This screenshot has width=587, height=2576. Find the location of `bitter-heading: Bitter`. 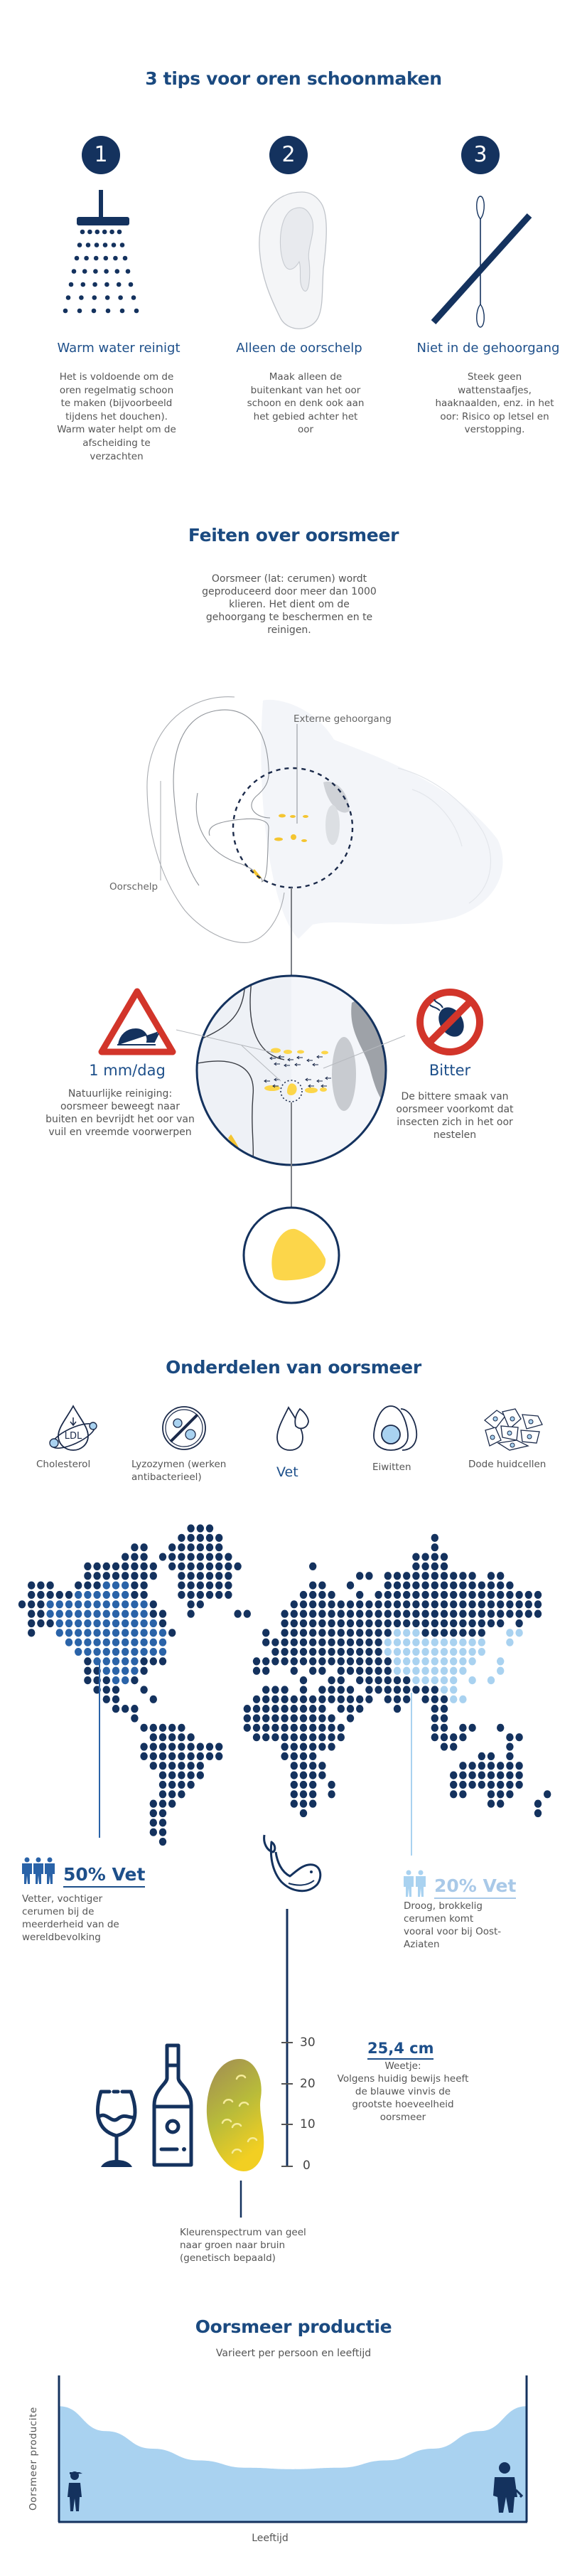

bitter-heading: Bitter is located at coordinates (450, 1070).